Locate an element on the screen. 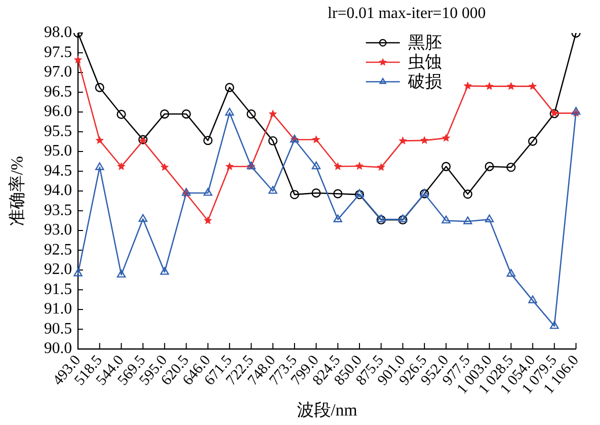  y-tick-label: 98.0 is located at coordinates (58, 33).